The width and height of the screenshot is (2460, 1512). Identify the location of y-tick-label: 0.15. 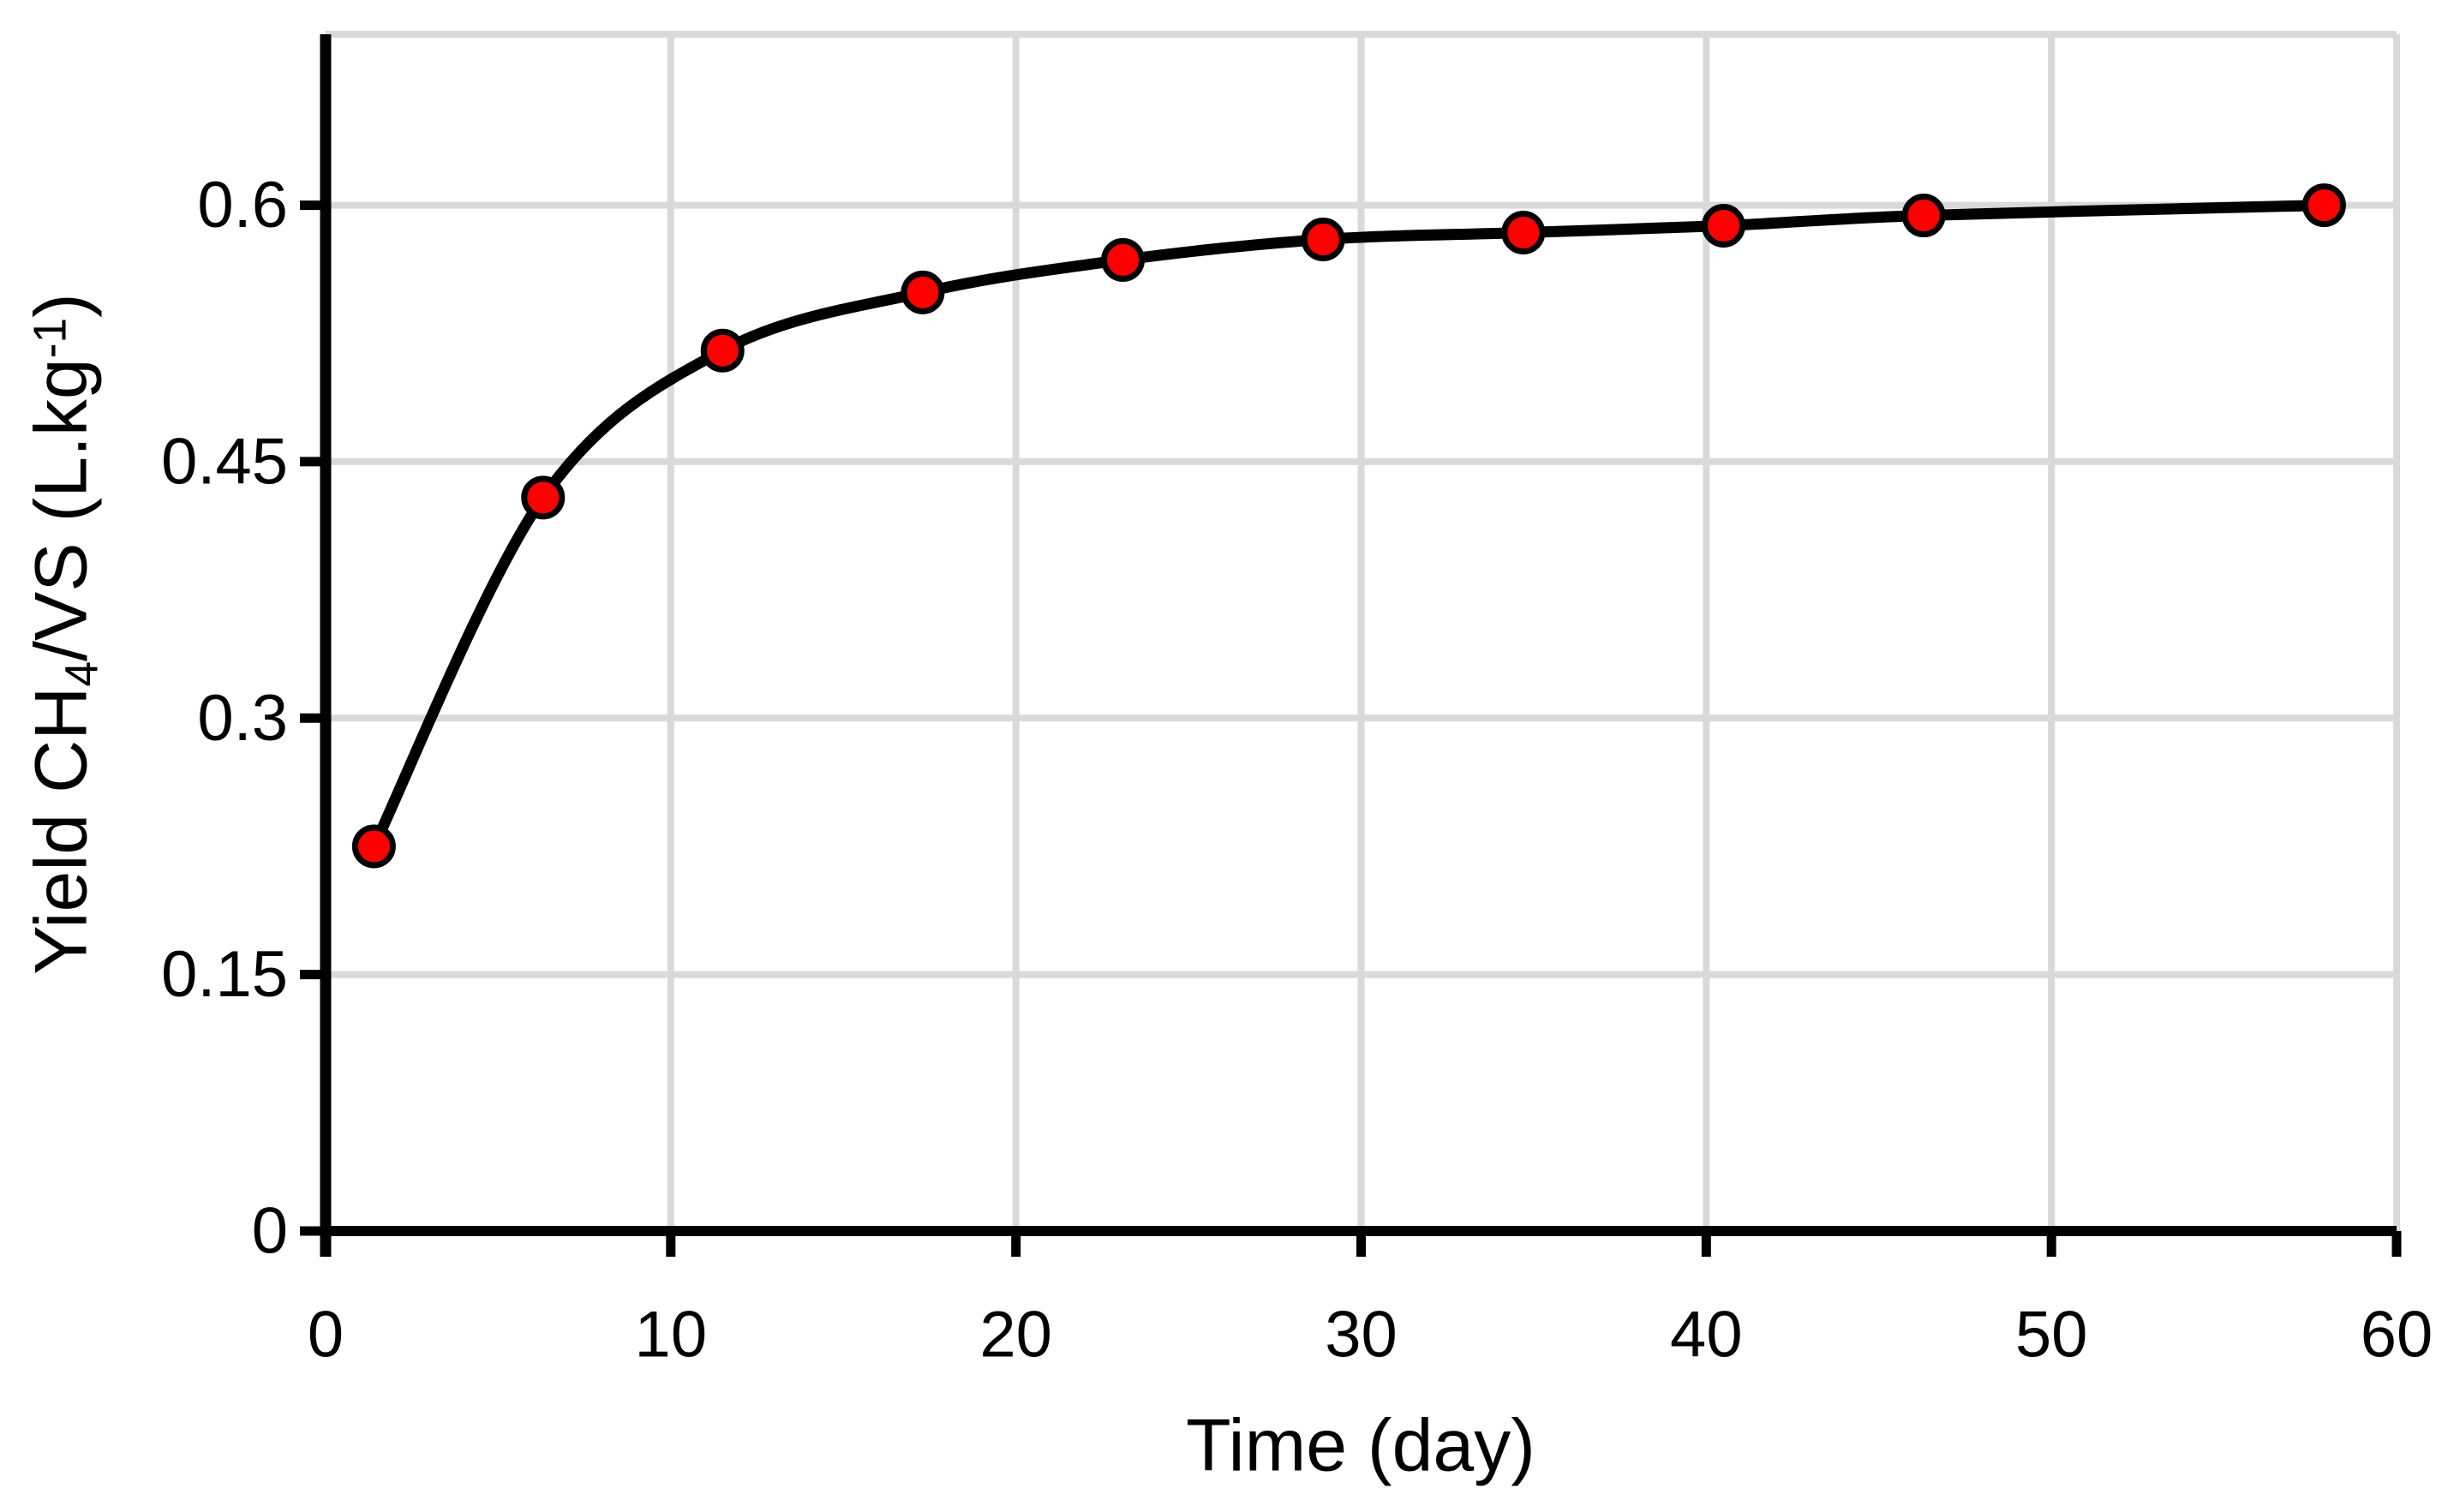
(224, 975).